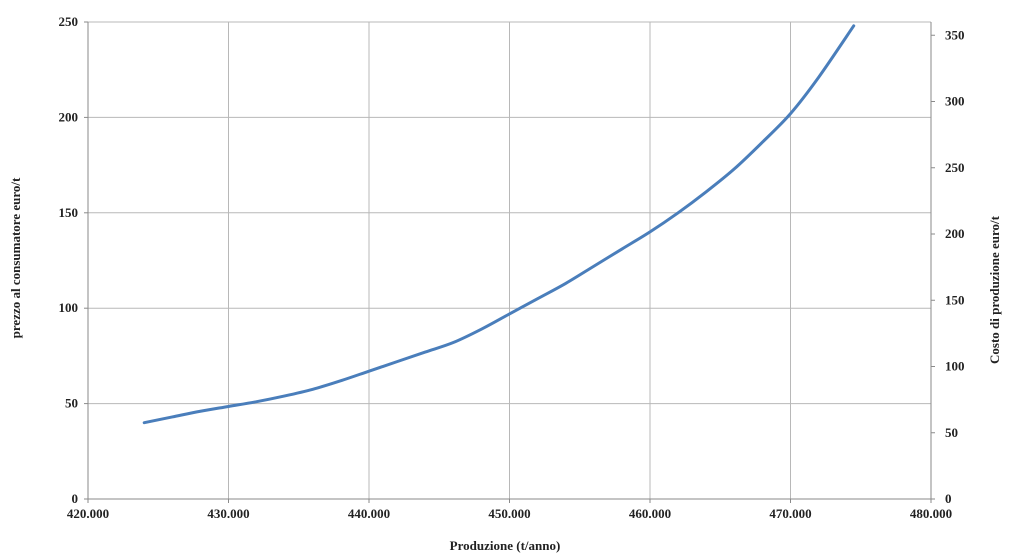  I want to click on x-tick-label: 420.000, so click(88, 513).